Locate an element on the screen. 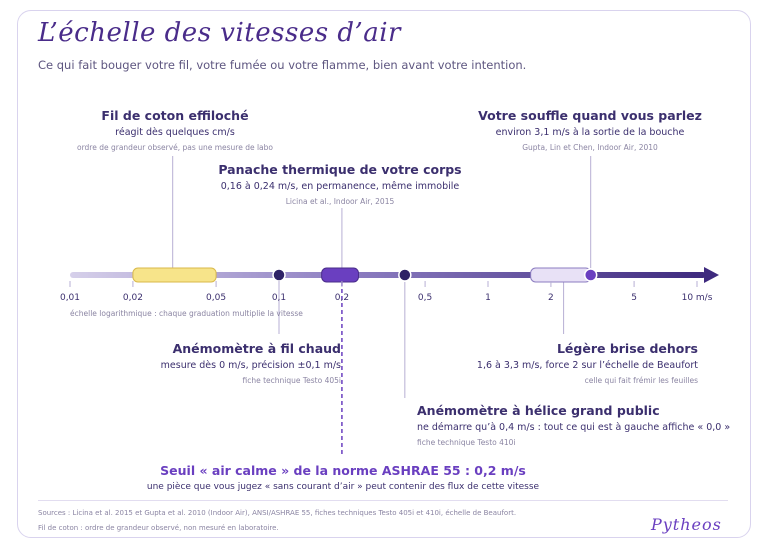  label-breeze-heading: Légère brise dehors is located at coordinates (627, 348).